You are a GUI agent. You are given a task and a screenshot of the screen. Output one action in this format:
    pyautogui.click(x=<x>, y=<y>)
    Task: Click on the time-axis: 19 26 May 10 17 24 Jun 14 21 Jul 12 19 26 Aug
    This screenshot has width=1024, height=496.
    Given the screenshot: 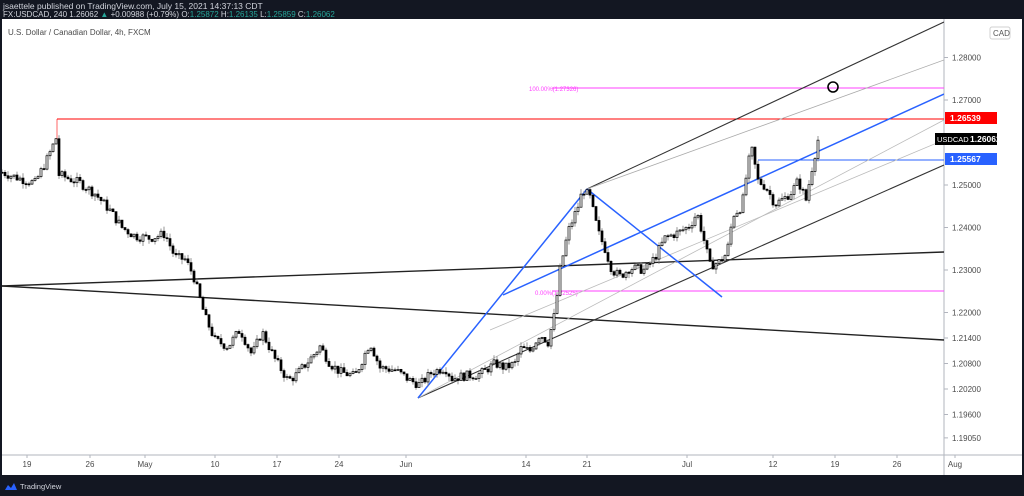 What is the action you would take?
    pyautogui.click(x=493, y=462)
    